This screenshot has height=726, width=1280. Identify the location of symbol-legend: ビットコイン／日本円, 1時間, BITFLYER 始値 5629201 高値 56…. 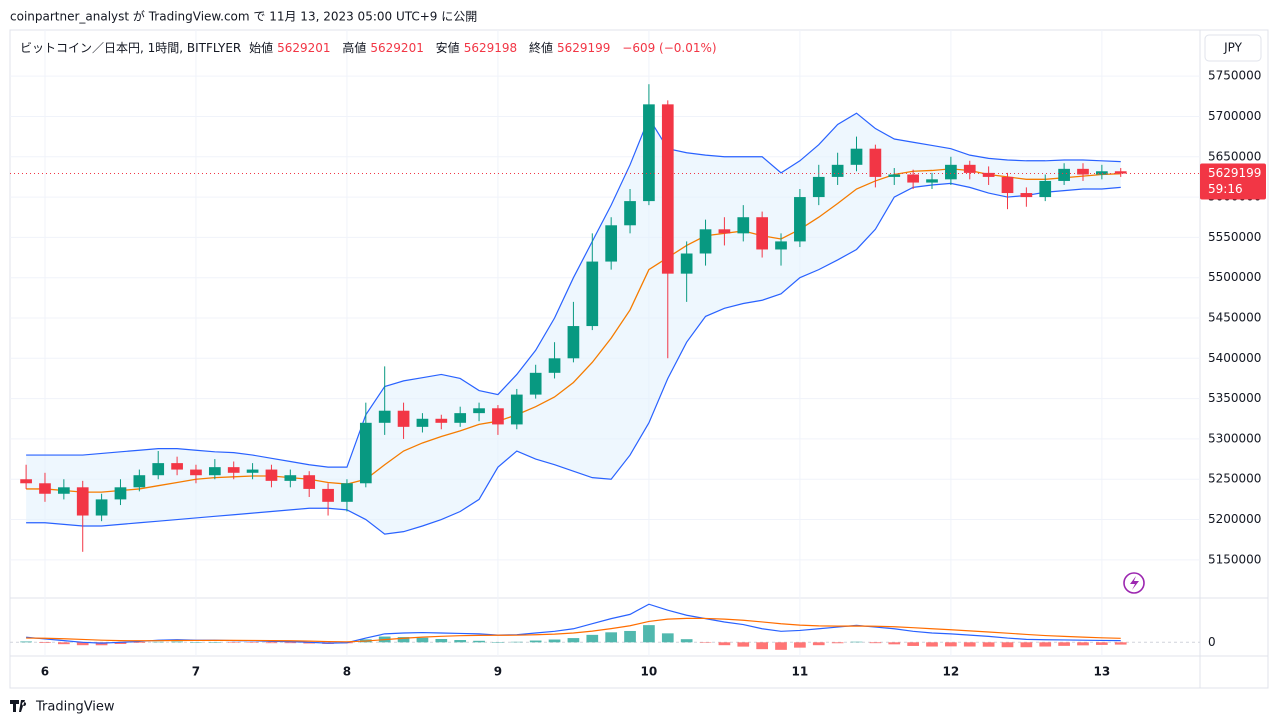
(370, 47).